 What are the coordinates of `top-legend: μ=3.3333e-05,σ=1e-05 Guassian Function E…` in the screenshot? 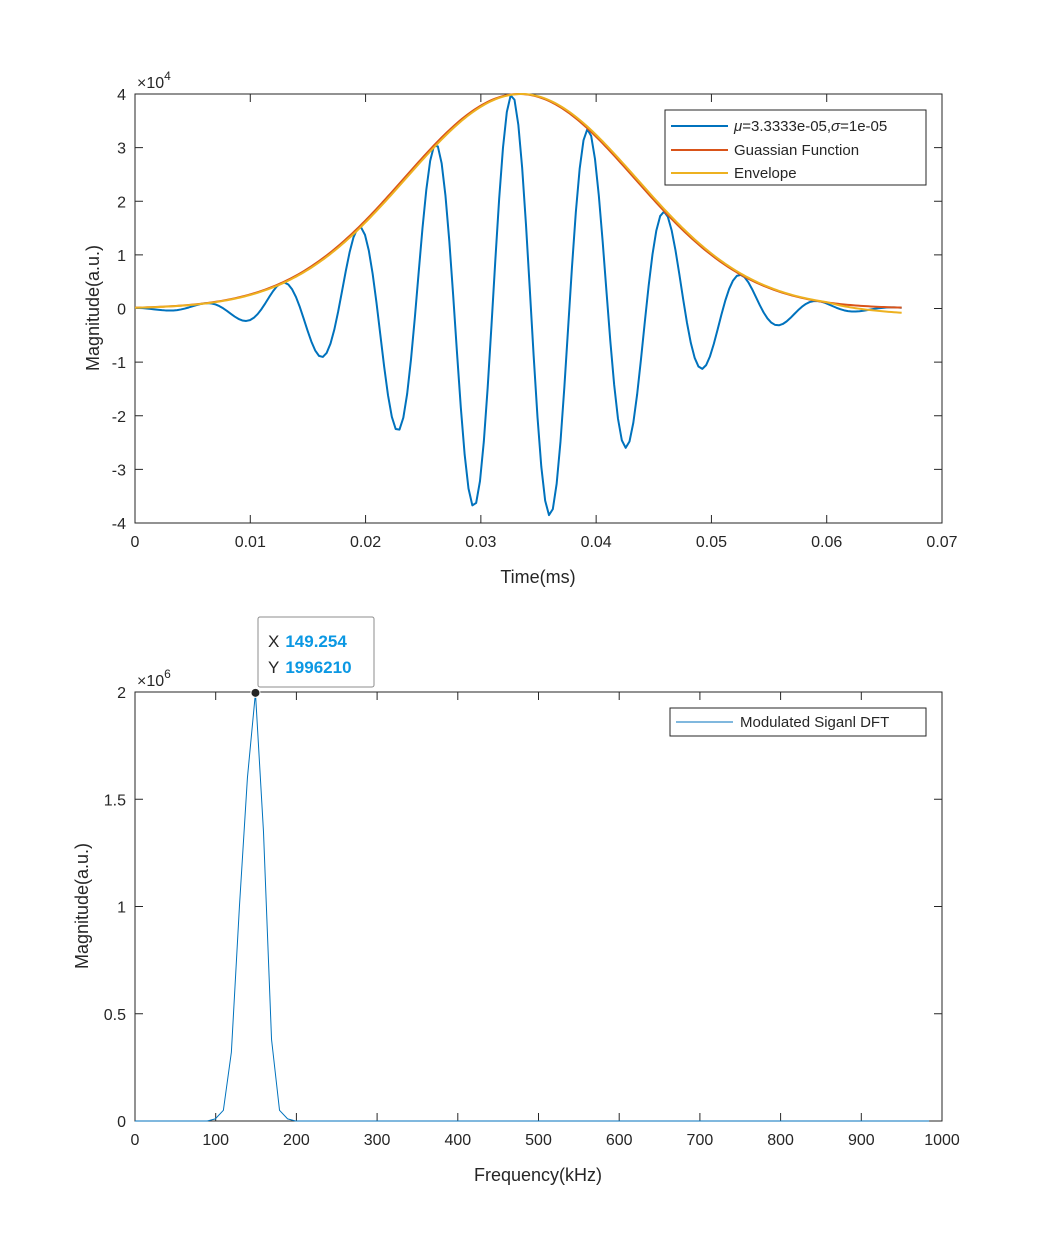 It's located at (795, 147).